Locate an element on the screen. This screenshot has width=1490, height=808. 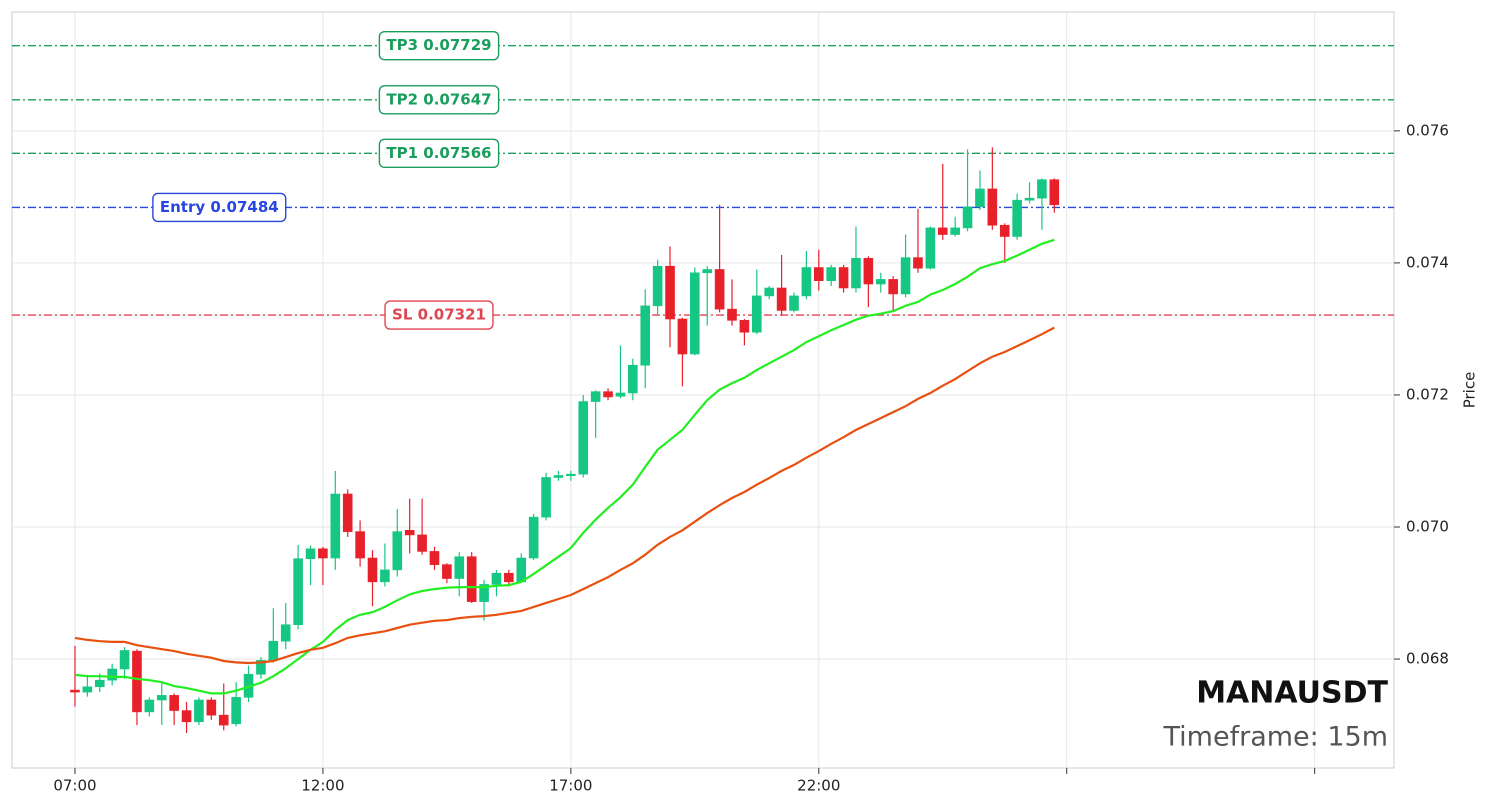
level-label-text: TP1 0.07566 is located at coordinates (438, 153).